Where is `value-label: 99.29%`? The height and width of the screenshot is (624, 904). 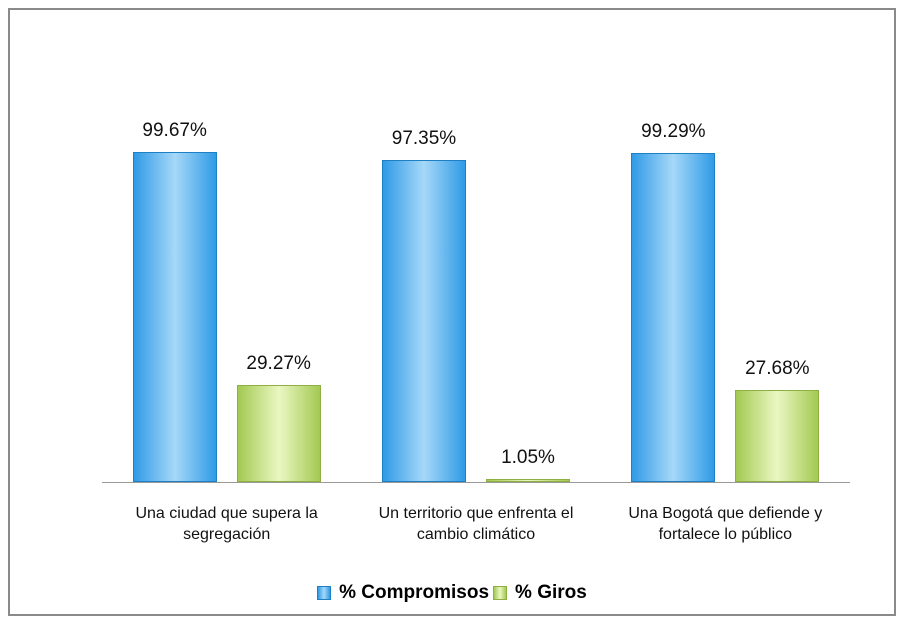
value-label: 99.29% is located at coordinates (673, 132).